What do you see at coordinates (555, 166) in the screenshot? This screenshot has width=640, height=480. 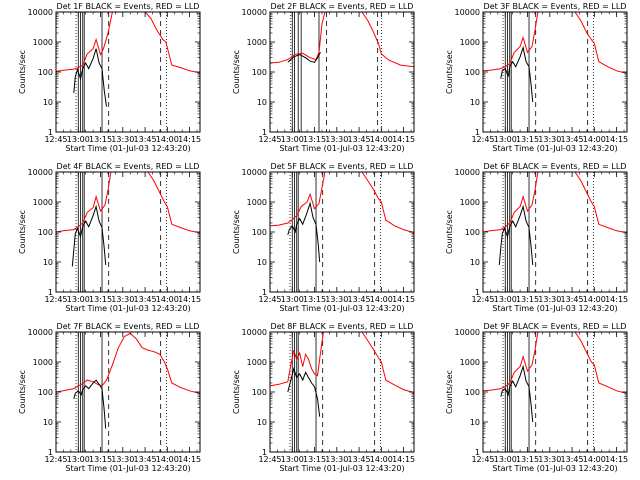 I see `panel-title: Det 6F BLACK = Events, RED = LLD` at bounding box center [555, 166].